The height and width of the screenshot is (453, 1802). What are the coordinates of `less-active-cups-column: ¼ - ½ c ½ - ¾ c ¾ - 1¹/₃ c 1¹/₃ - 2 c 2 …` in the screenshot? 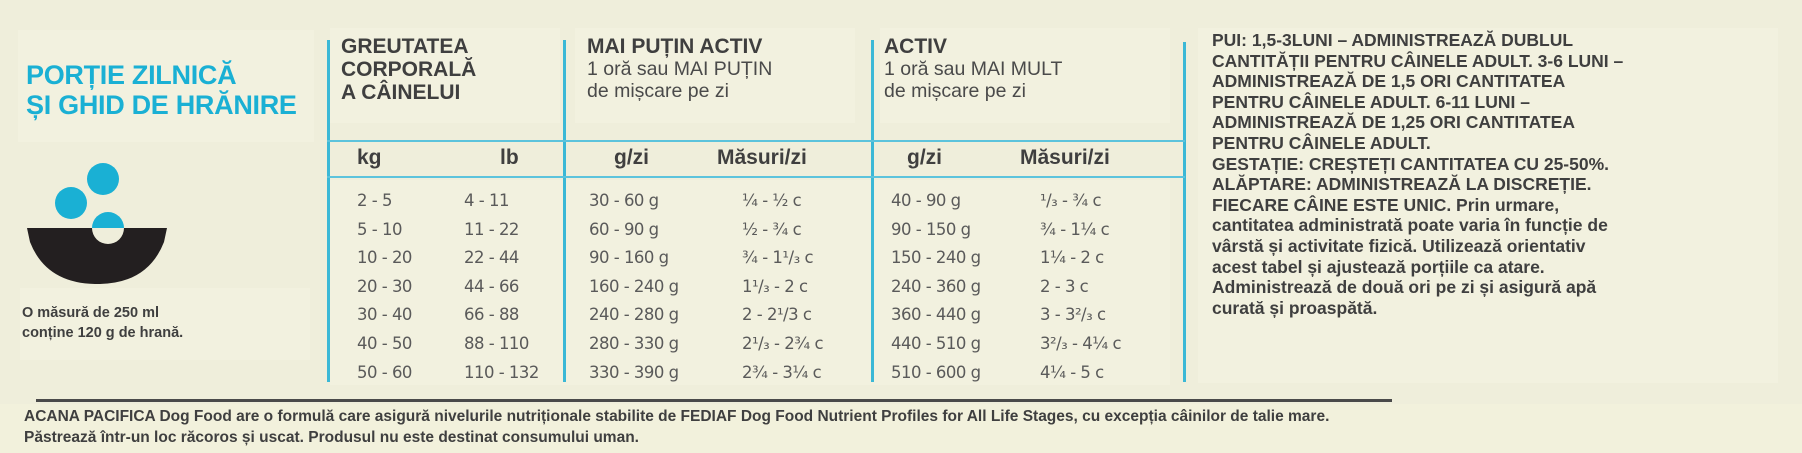 It's located at (783, 287).